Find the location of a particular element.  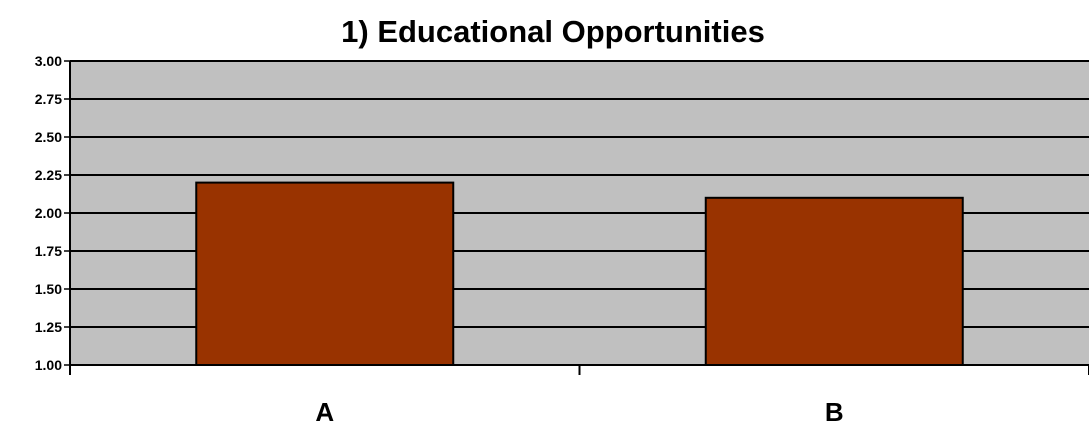

y-tick-label: 2.00 is located at coordinates (48, 213).